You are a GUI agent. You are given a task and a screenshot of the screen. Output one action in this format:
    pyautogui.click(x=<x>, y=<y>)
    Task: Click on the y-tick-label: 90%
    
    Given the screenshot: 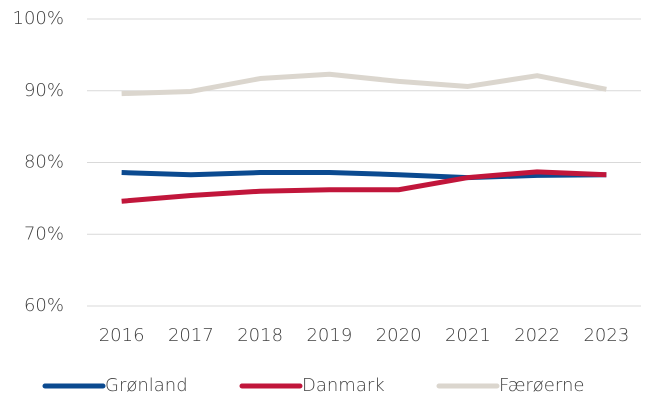 What is the action you would take?
    pyautogui.click(x=44, y=90)
    